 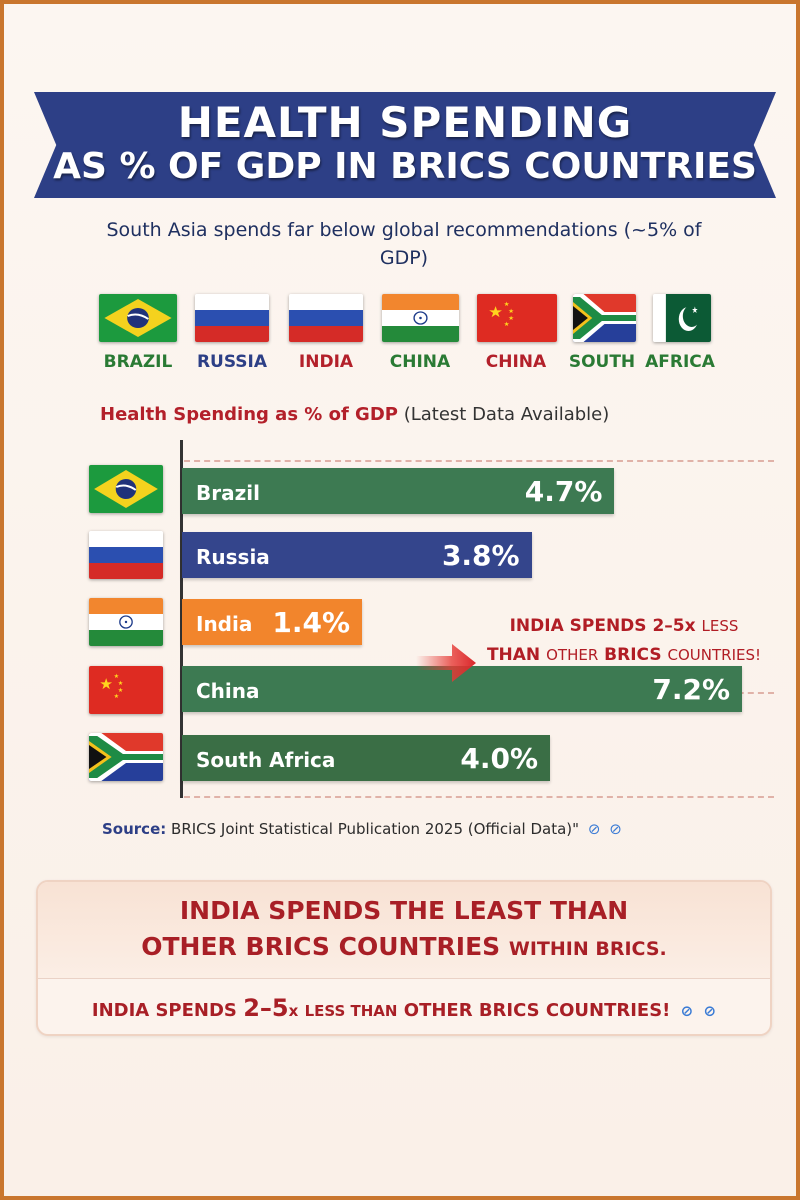 What do you see at coordinates (266, 1008) in the screenshot?
I see `conclusion-line3-b: 2–5` at bounding box center [266, 1008].